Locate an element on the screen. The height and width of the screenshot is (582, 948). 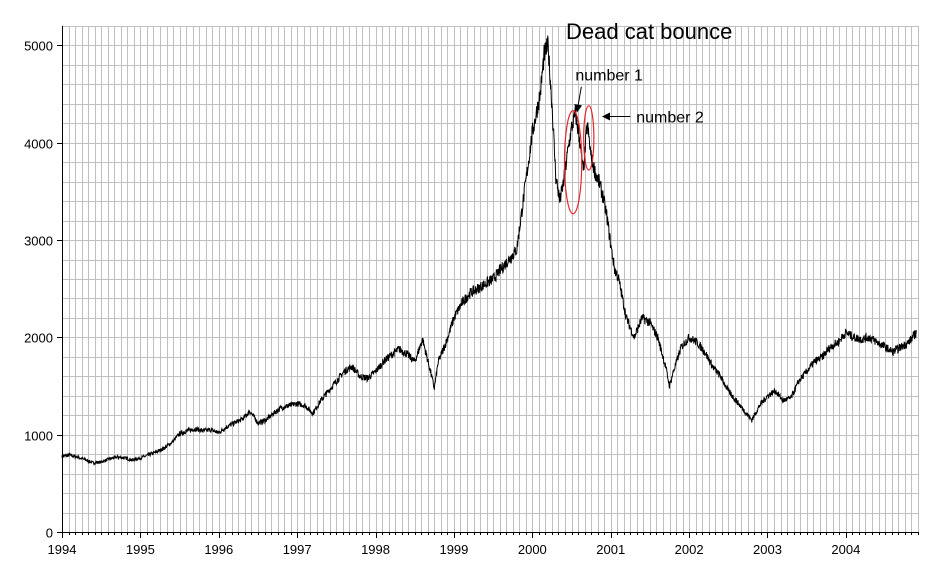
y-tick-label: 5000 is located at coordinates (38, 46).